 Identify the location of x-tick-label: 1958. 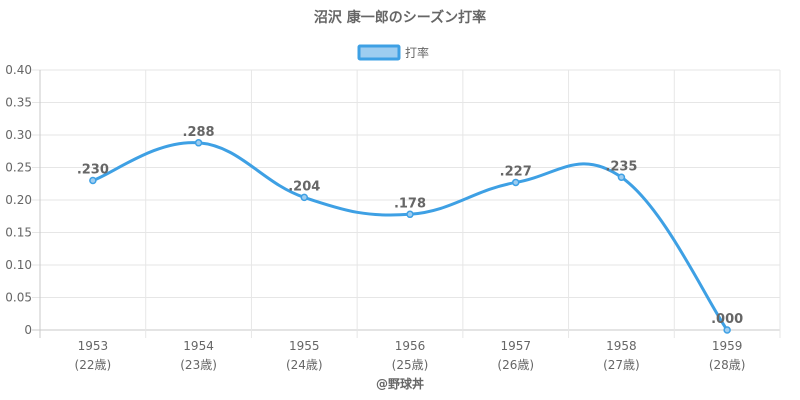
(621, 346).